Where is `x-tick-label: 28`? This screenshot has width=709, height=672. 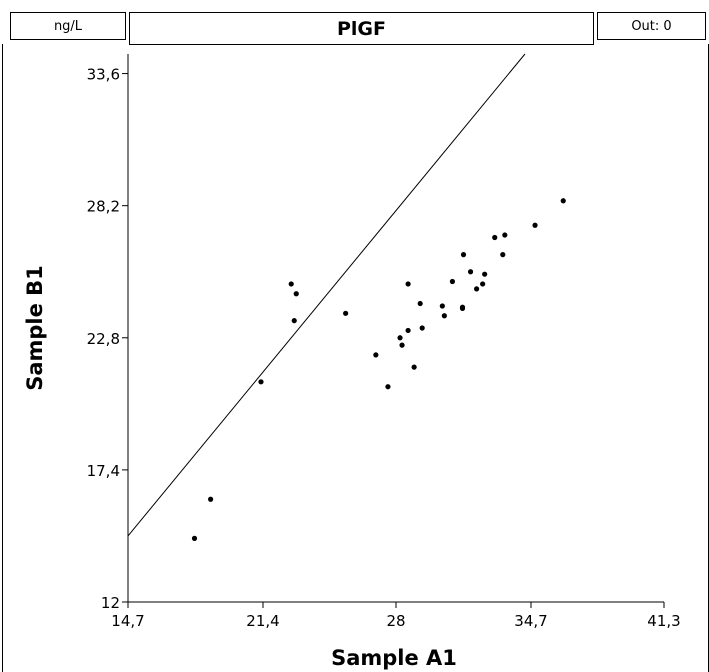
x-tick-label: 28 is located at coordinates (395, 621).